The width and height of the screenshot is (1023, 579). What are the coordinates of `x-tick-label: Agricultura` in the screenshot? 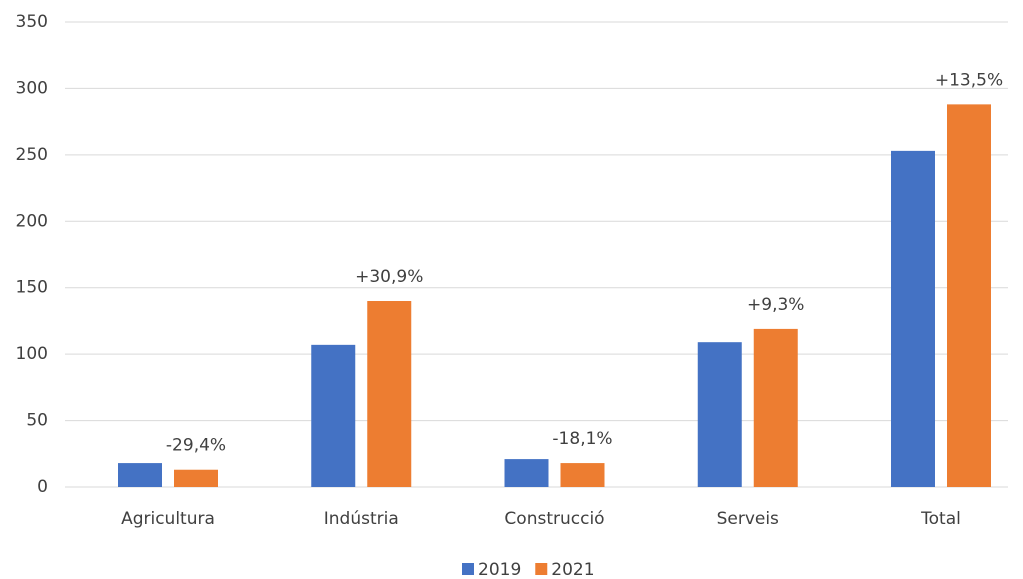 It's located at (168, 519).